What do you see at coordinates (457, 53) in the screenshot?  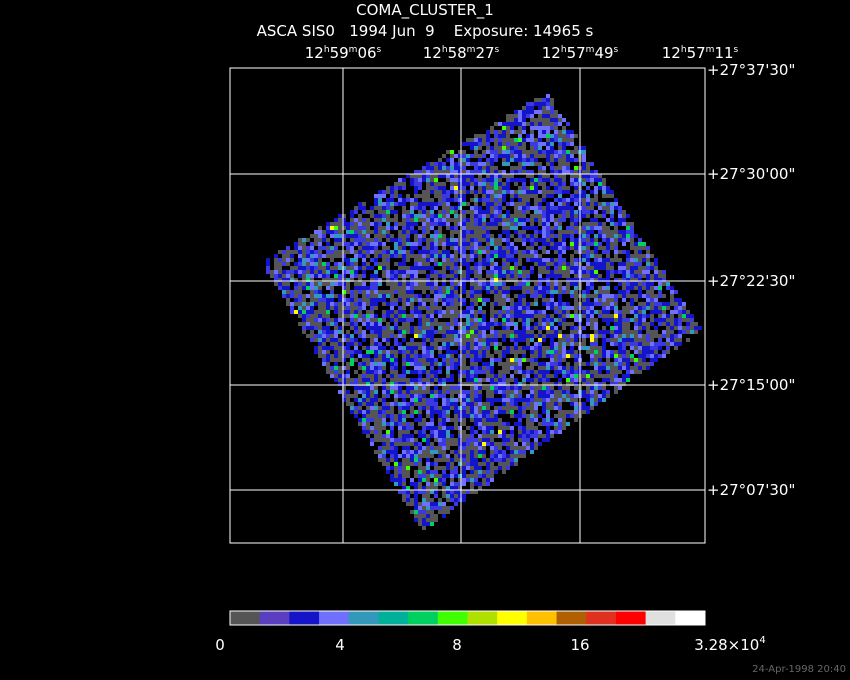 I see `ra-label-part: 58` at bounding box center [457, 53].